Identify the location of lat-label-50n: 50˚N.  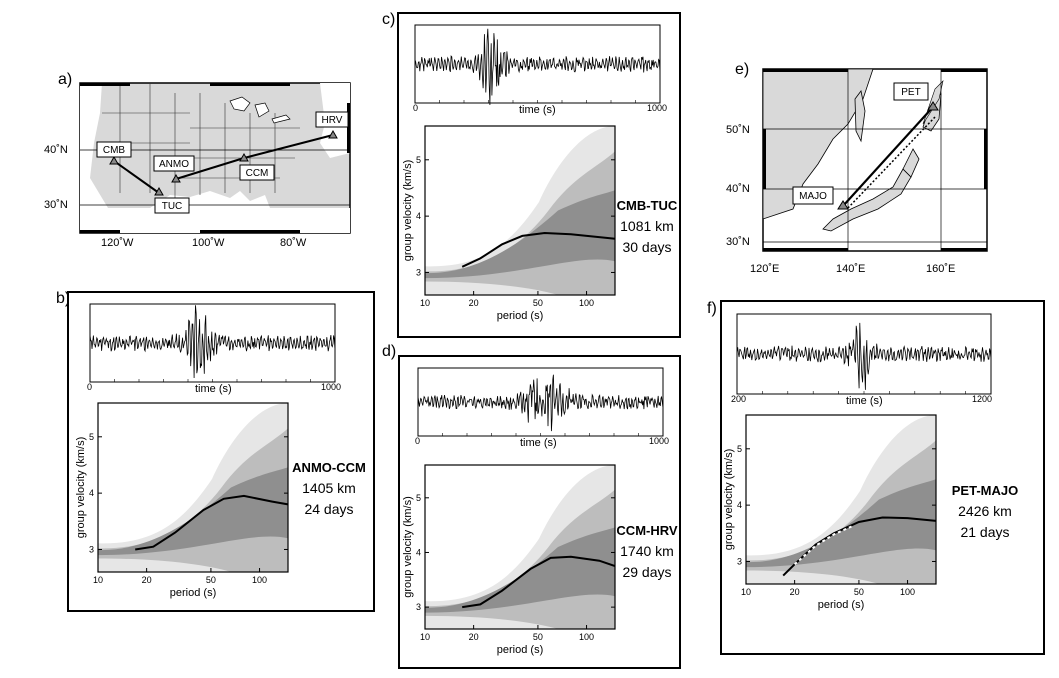
(738, 130).